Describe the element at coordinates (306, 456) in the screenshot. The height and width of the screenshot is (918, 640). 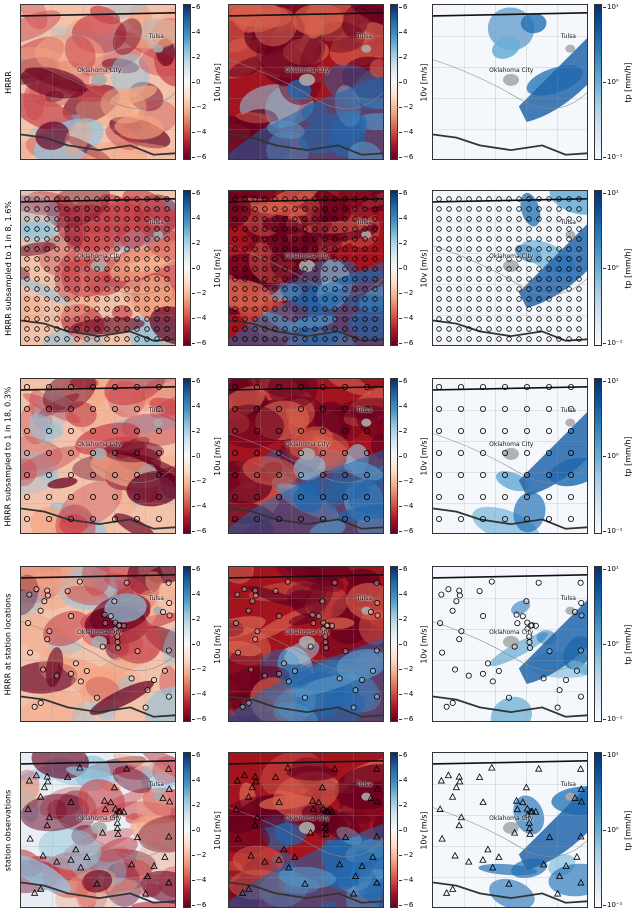
I see `map-panel-10v: Oklahoma City Tulsa` at that location.